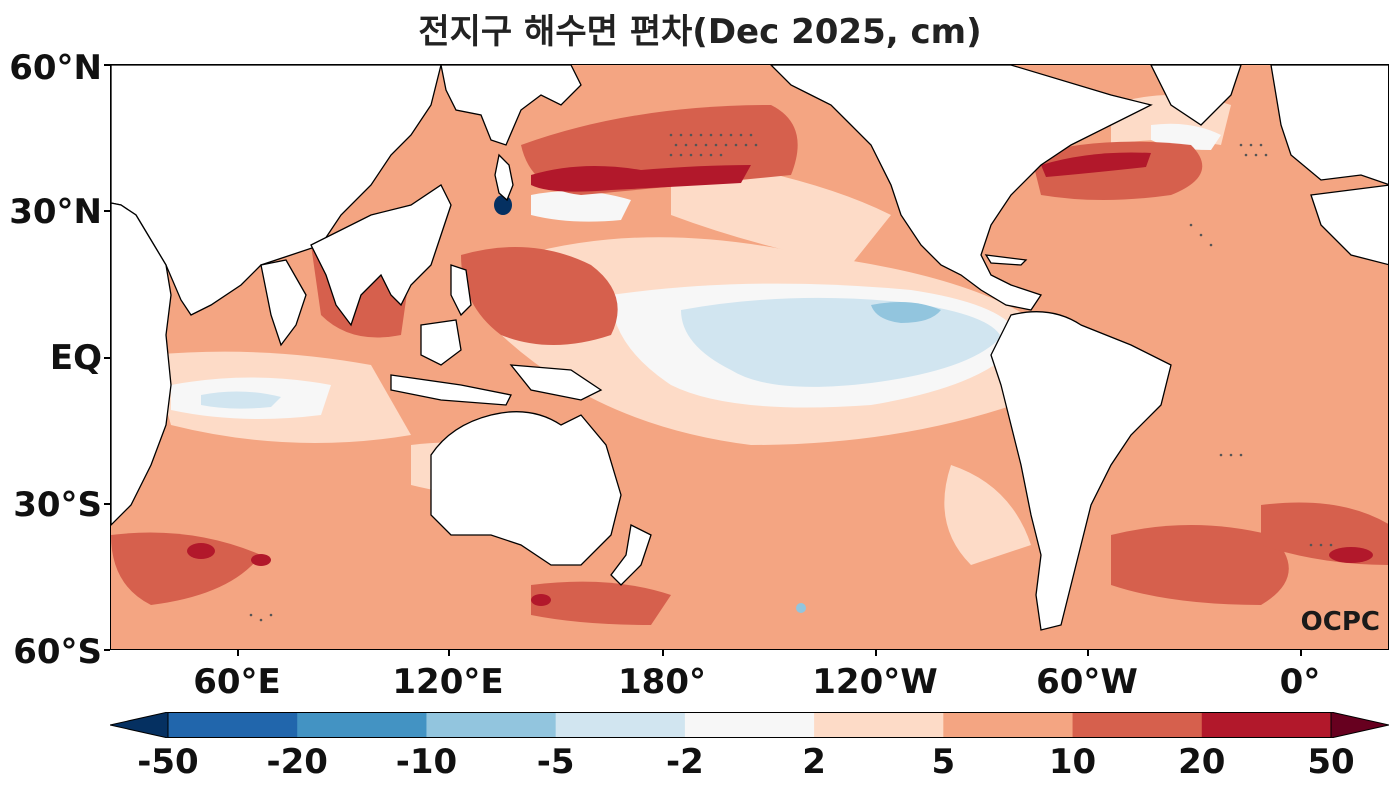  What do you see at coordinates (283, 303) in the screenshot?
I see `india-land` at bounding box center [283, 303].